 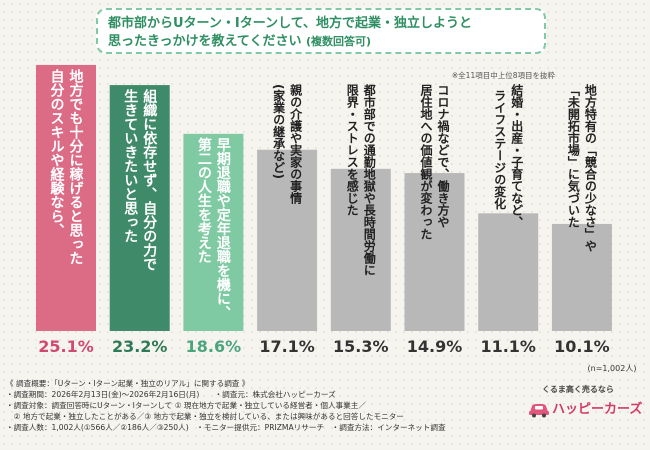 I want to click on bar-group: 早期退職や定年退職を機に、第二の人生を考えた 18.6%, so click(x=213, y=244).